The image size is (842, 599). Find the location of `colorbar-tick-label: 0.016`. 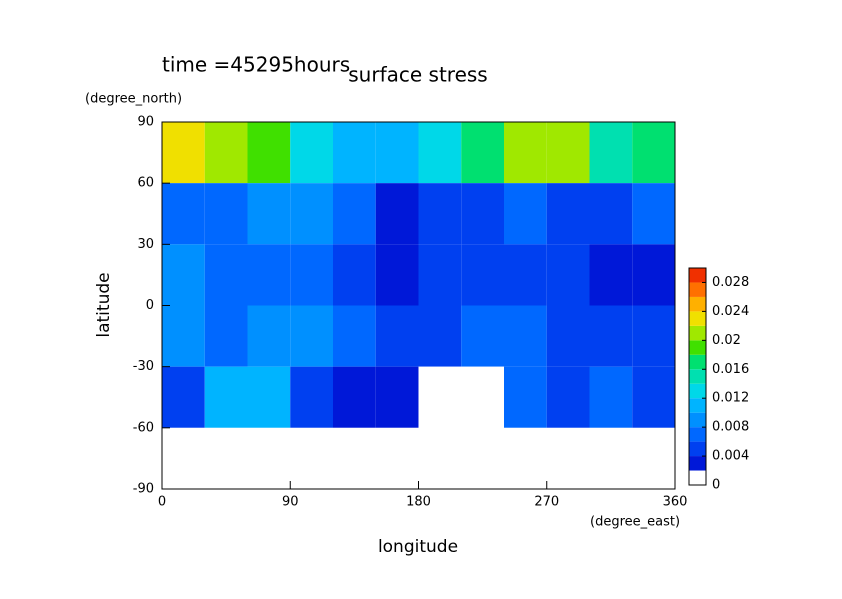

colorbar-tick-label: 0.016 is located at coordinates (730, 369).